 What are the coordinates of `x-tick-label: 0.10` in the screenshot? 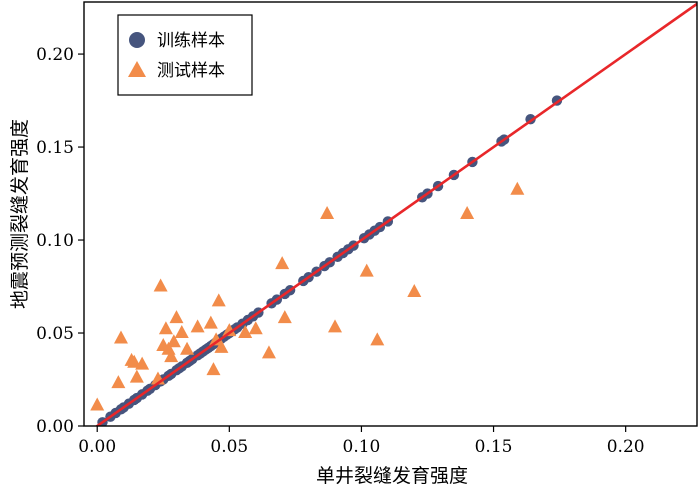 It's located at (362, 447).